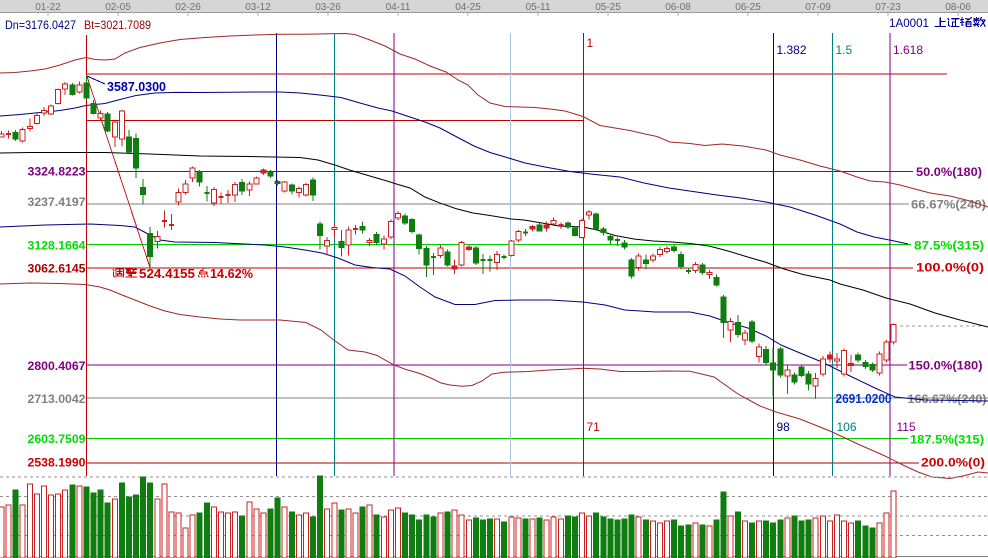  Describe the element at coordinates (57, 399) in the screenshot. I see `svg-text: 2713.0042` at that location.